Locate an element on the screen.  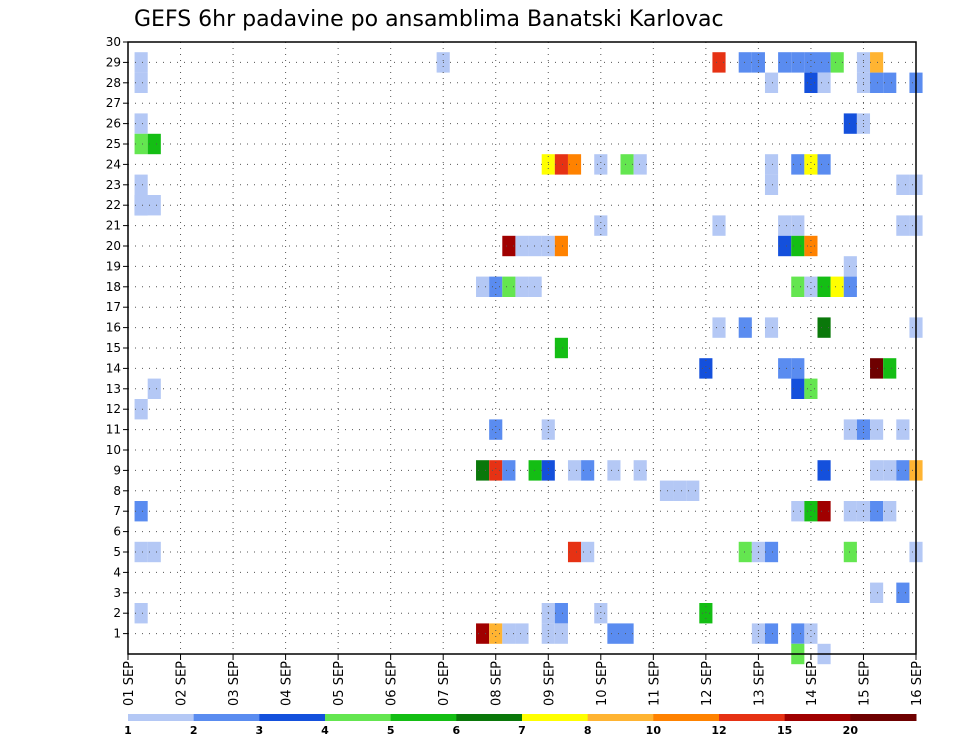
x-tick-label: 10 SEP is located at coordinates (602, 683).